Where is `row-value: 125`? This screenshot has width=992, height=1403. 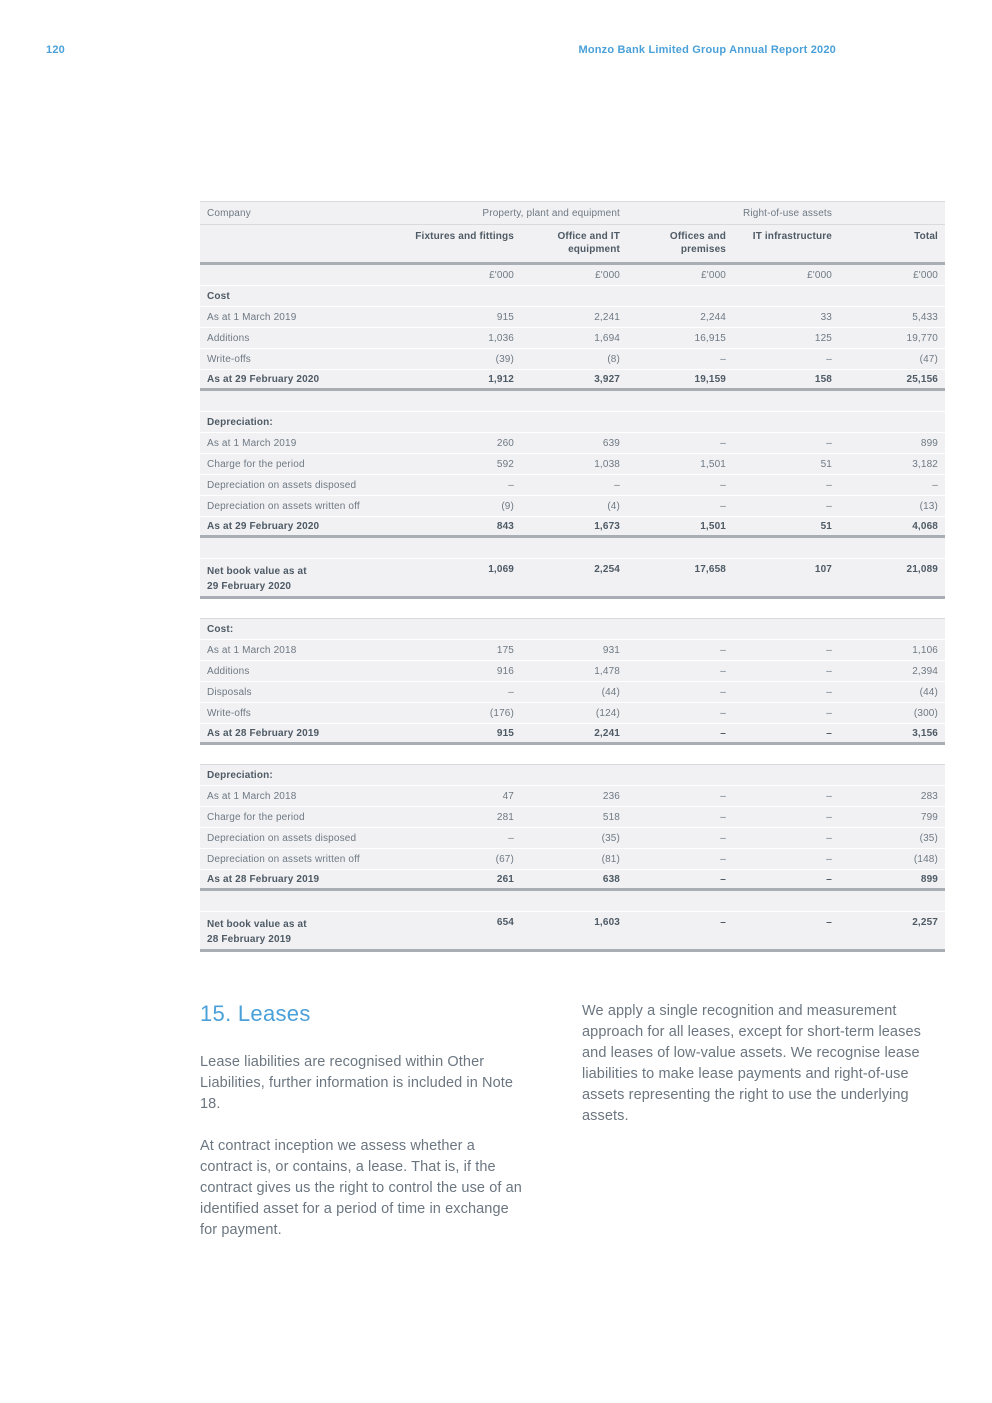
row-value: 125 is located at coordinates (823, 338).